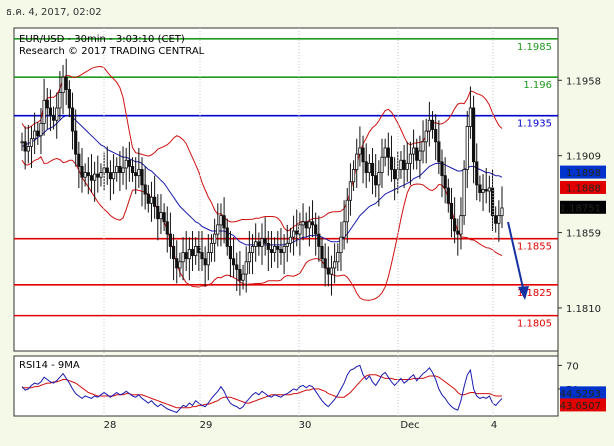  What do you see at coordinates (534, 293) in the screenshot?
I see `level-label: 1.1825` at bounding box center [534, 293].